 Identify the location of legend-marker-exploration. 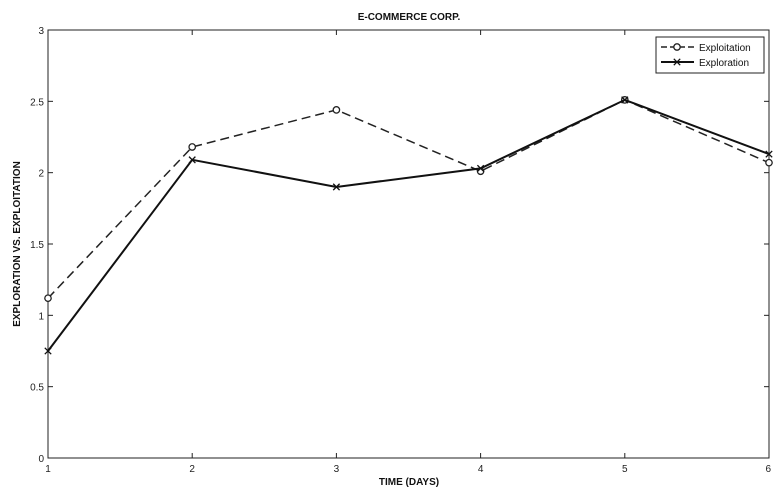
(677, 62).